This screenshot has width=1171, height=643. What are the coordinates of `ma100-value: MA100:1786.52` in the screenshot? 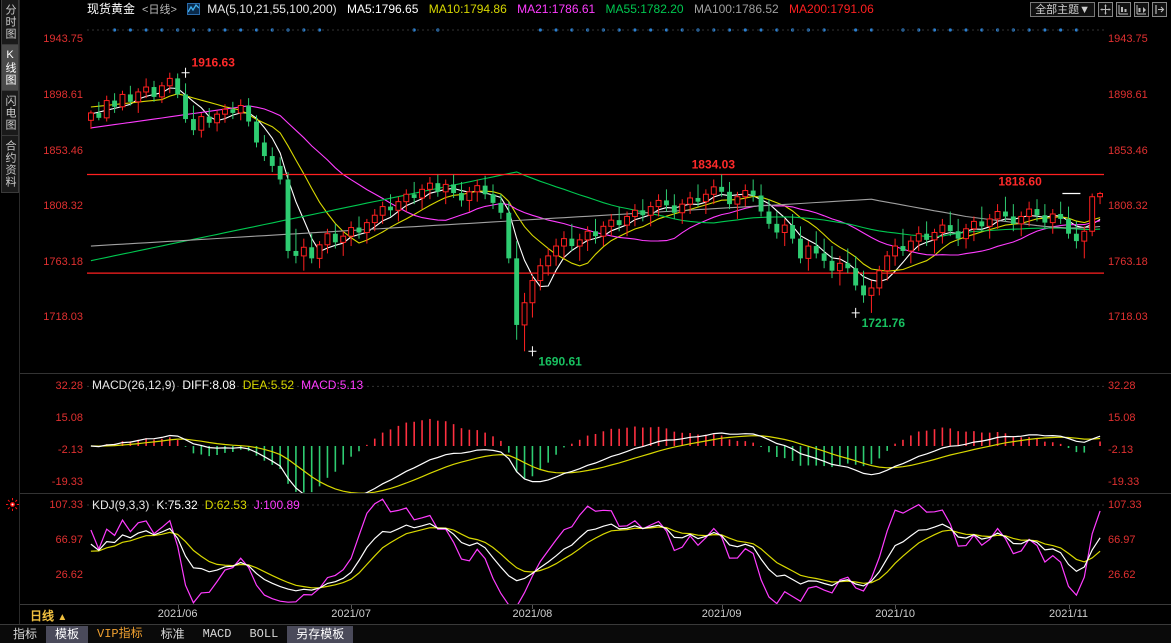 It's located at (736, 9).